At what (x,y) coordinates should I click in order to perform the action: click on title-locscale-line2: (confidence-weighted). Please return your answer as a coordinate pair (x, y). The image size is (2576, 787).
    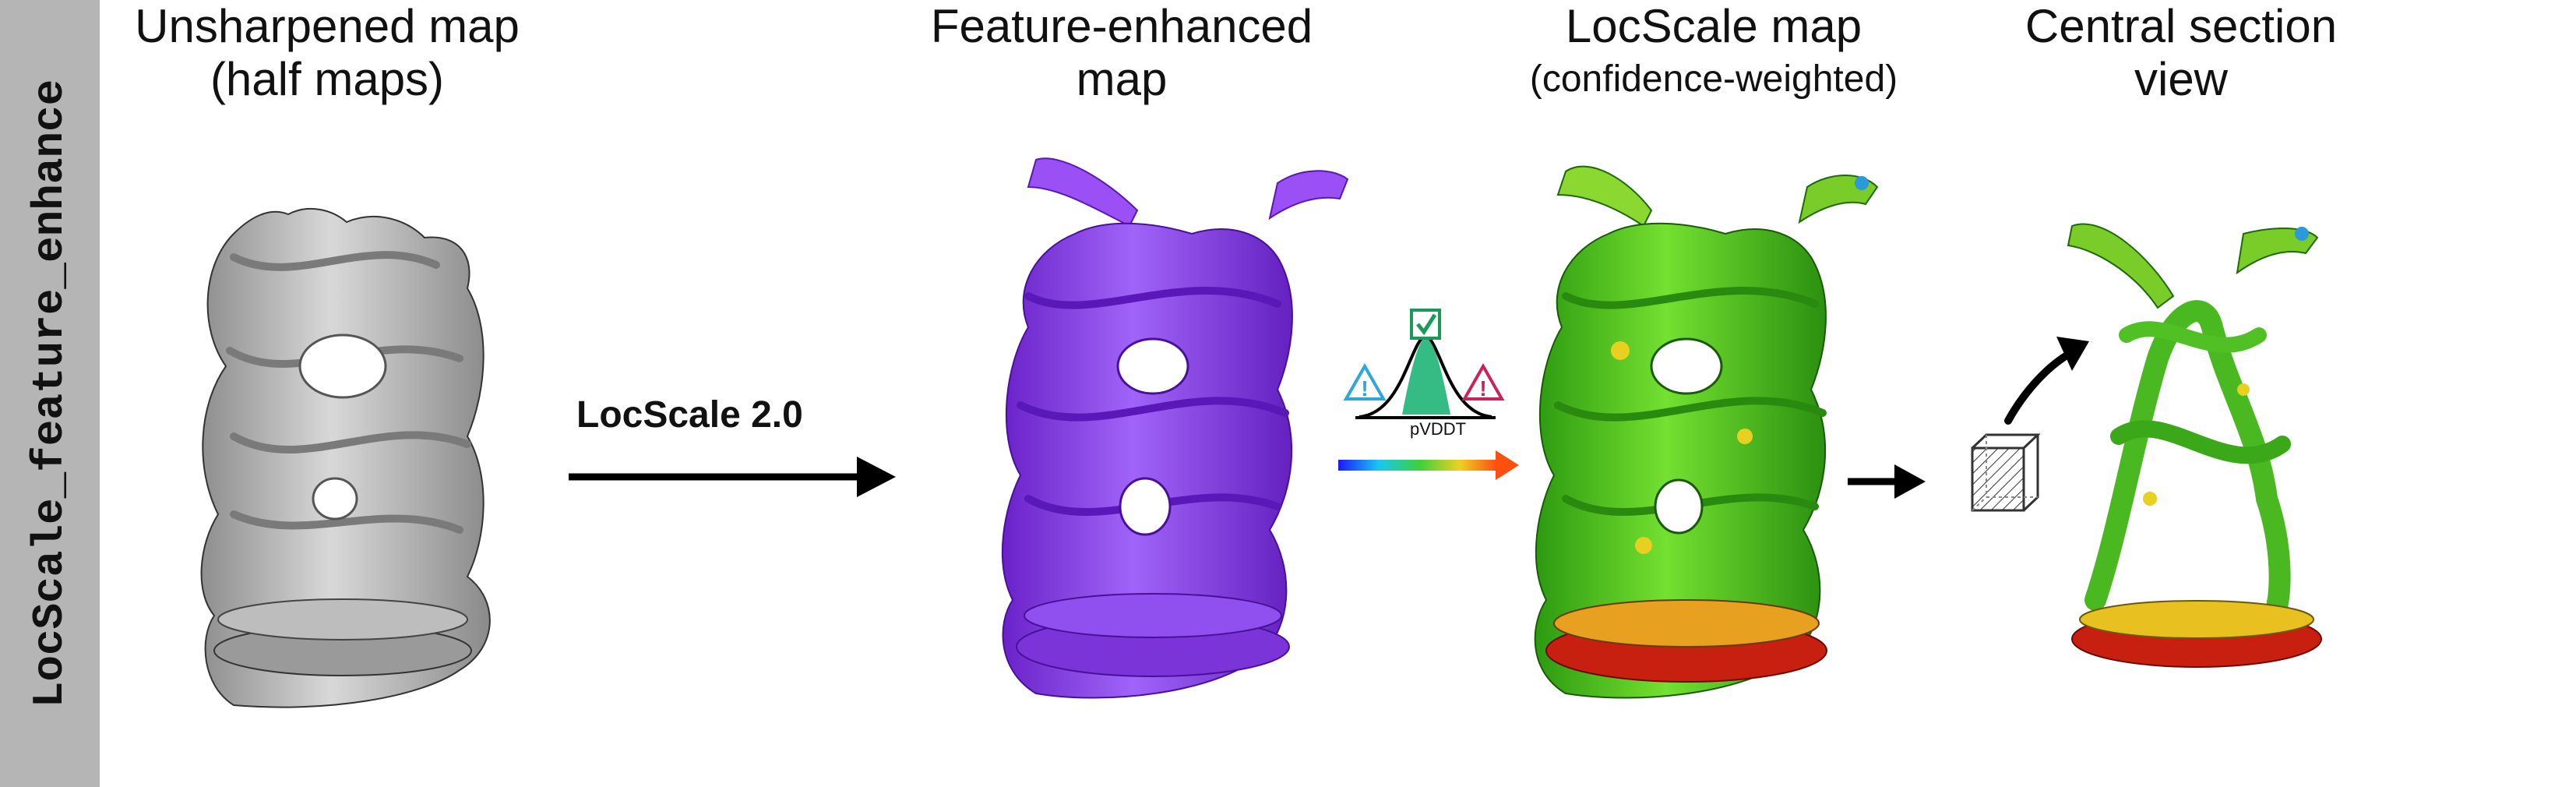
    Looking at the image, I should click on (1713, 79).